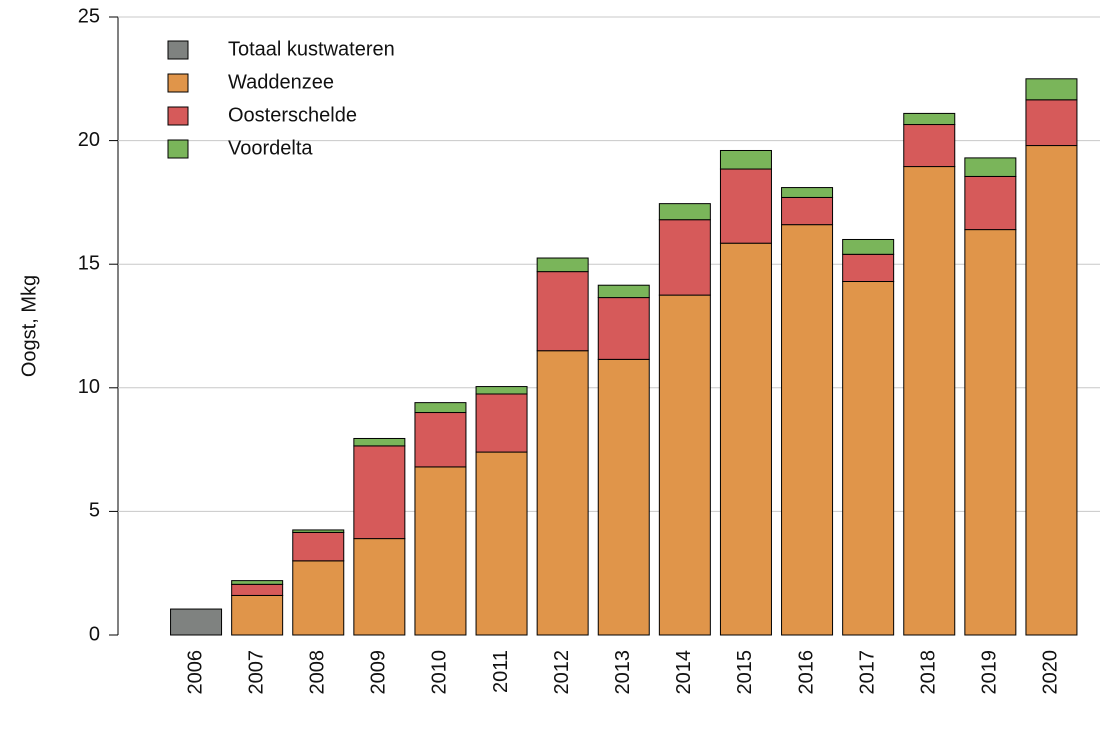 The height and width of the screenshot is (739, 1105). What do you see at coordinates (929, 672) in the screenshot?
I see `x-tick-label: 2018` at bounding box center [929, 672].